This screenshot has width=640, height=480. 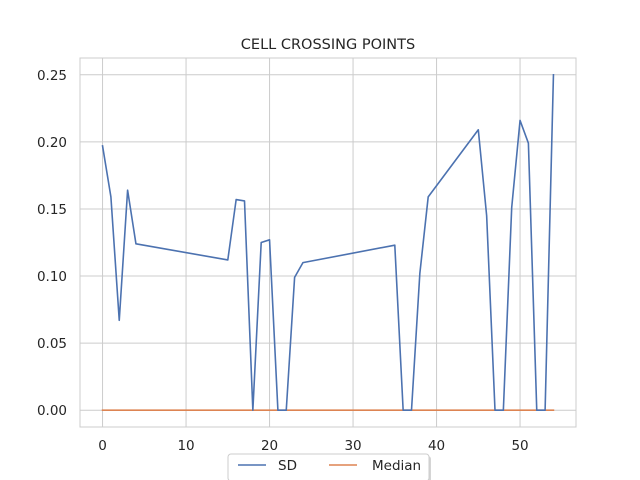 I want to click on x-tick-label: 30, so click(x=352, y=446).